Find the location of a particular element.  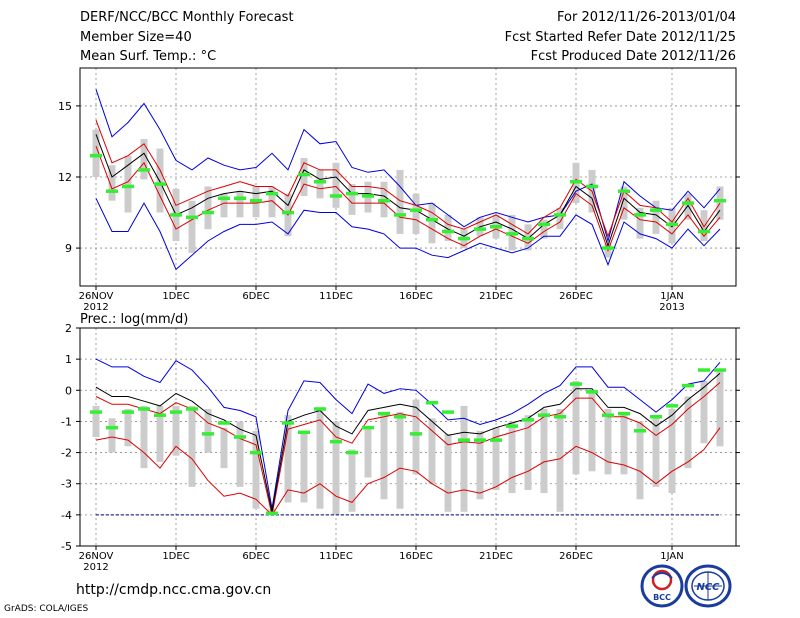

top-mean-line is located at coordinates (408, 191).